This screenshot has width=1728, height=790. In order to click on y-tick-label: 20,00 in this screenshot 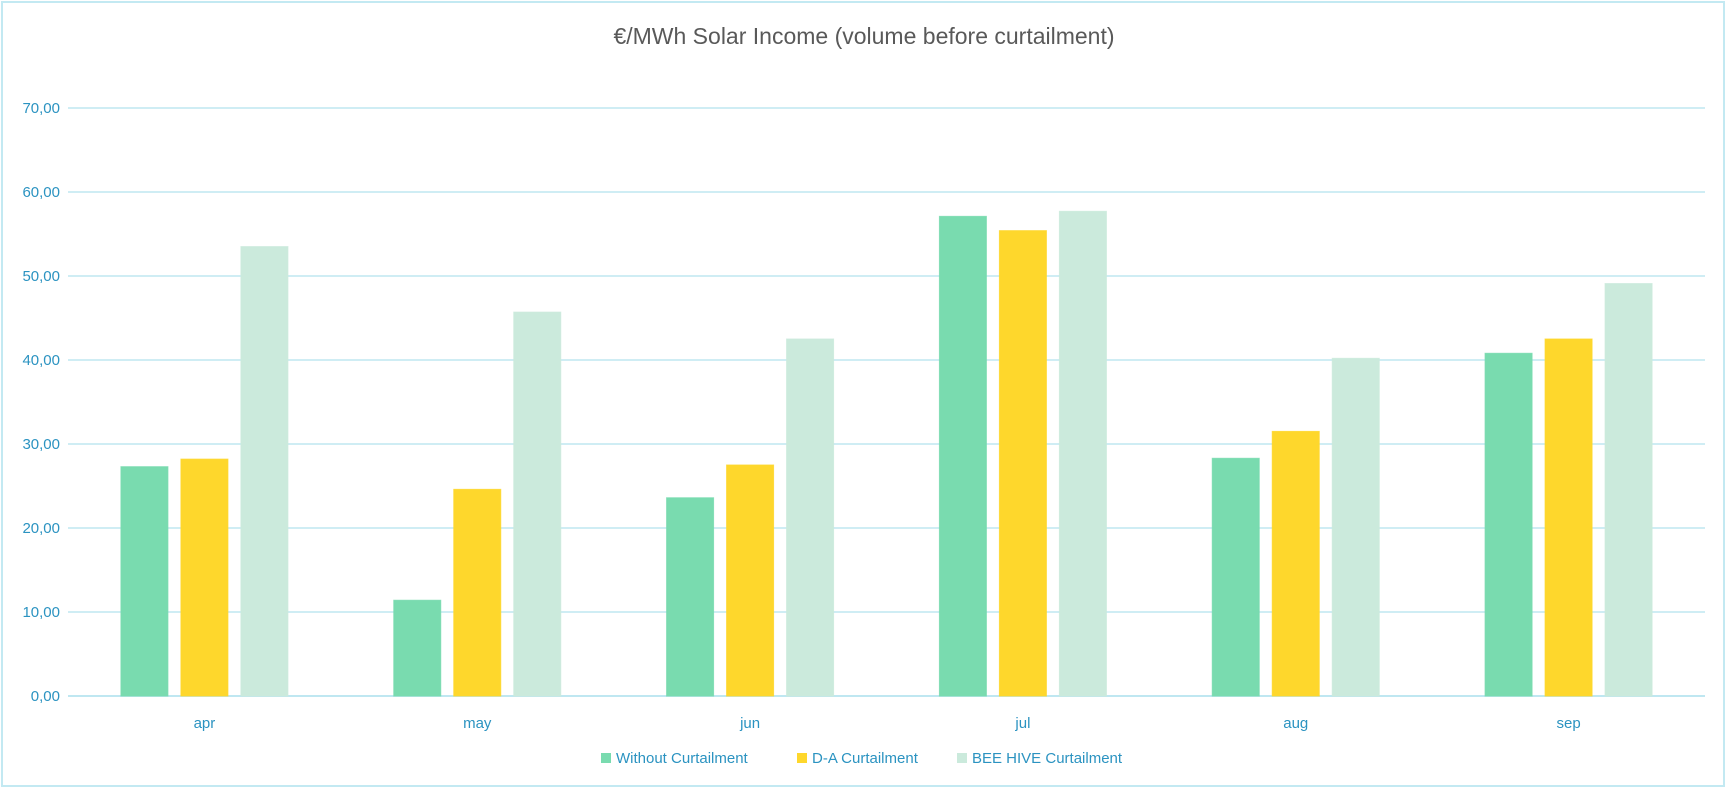, I will do `click(41, 528)`.